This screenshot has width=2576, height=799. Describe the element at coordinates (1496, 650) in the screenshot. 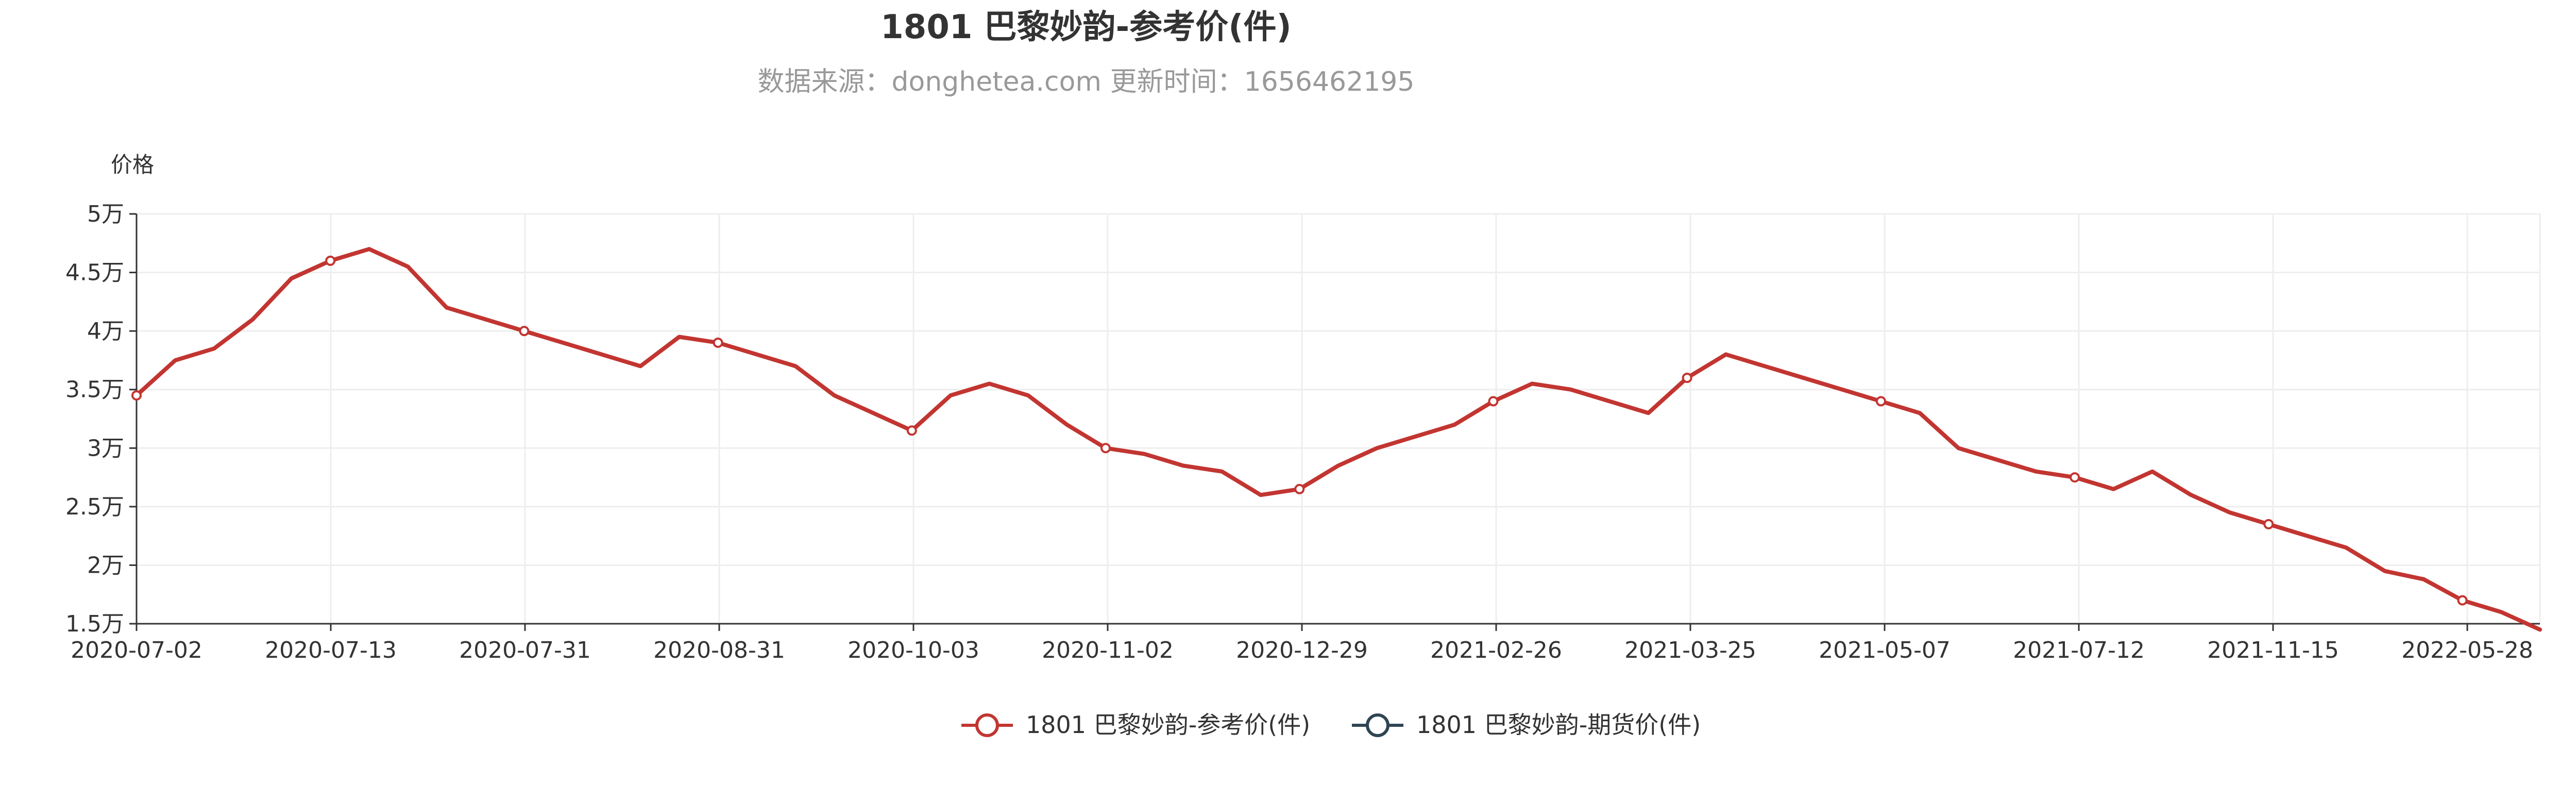

I see `x-tick-label: 2021-02-26` at that location.